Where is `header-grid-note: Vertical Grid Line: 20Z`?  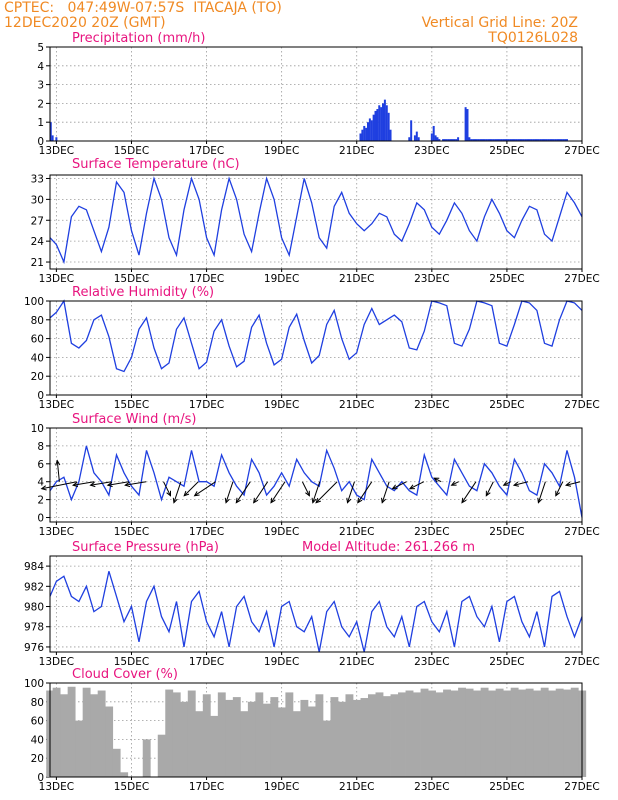
header-grid-note: Vertical Grid Line: 20Z is located at coordinates (499, 23).